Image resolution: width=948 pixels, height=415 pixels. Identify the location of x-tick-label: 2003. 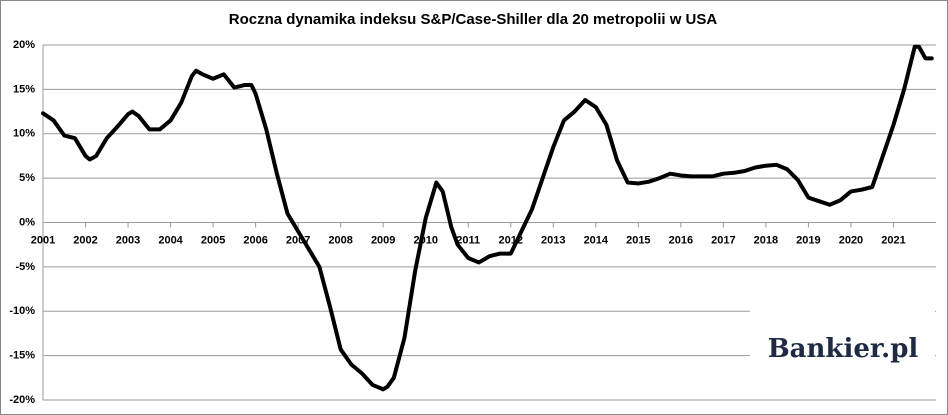
(128, 240).